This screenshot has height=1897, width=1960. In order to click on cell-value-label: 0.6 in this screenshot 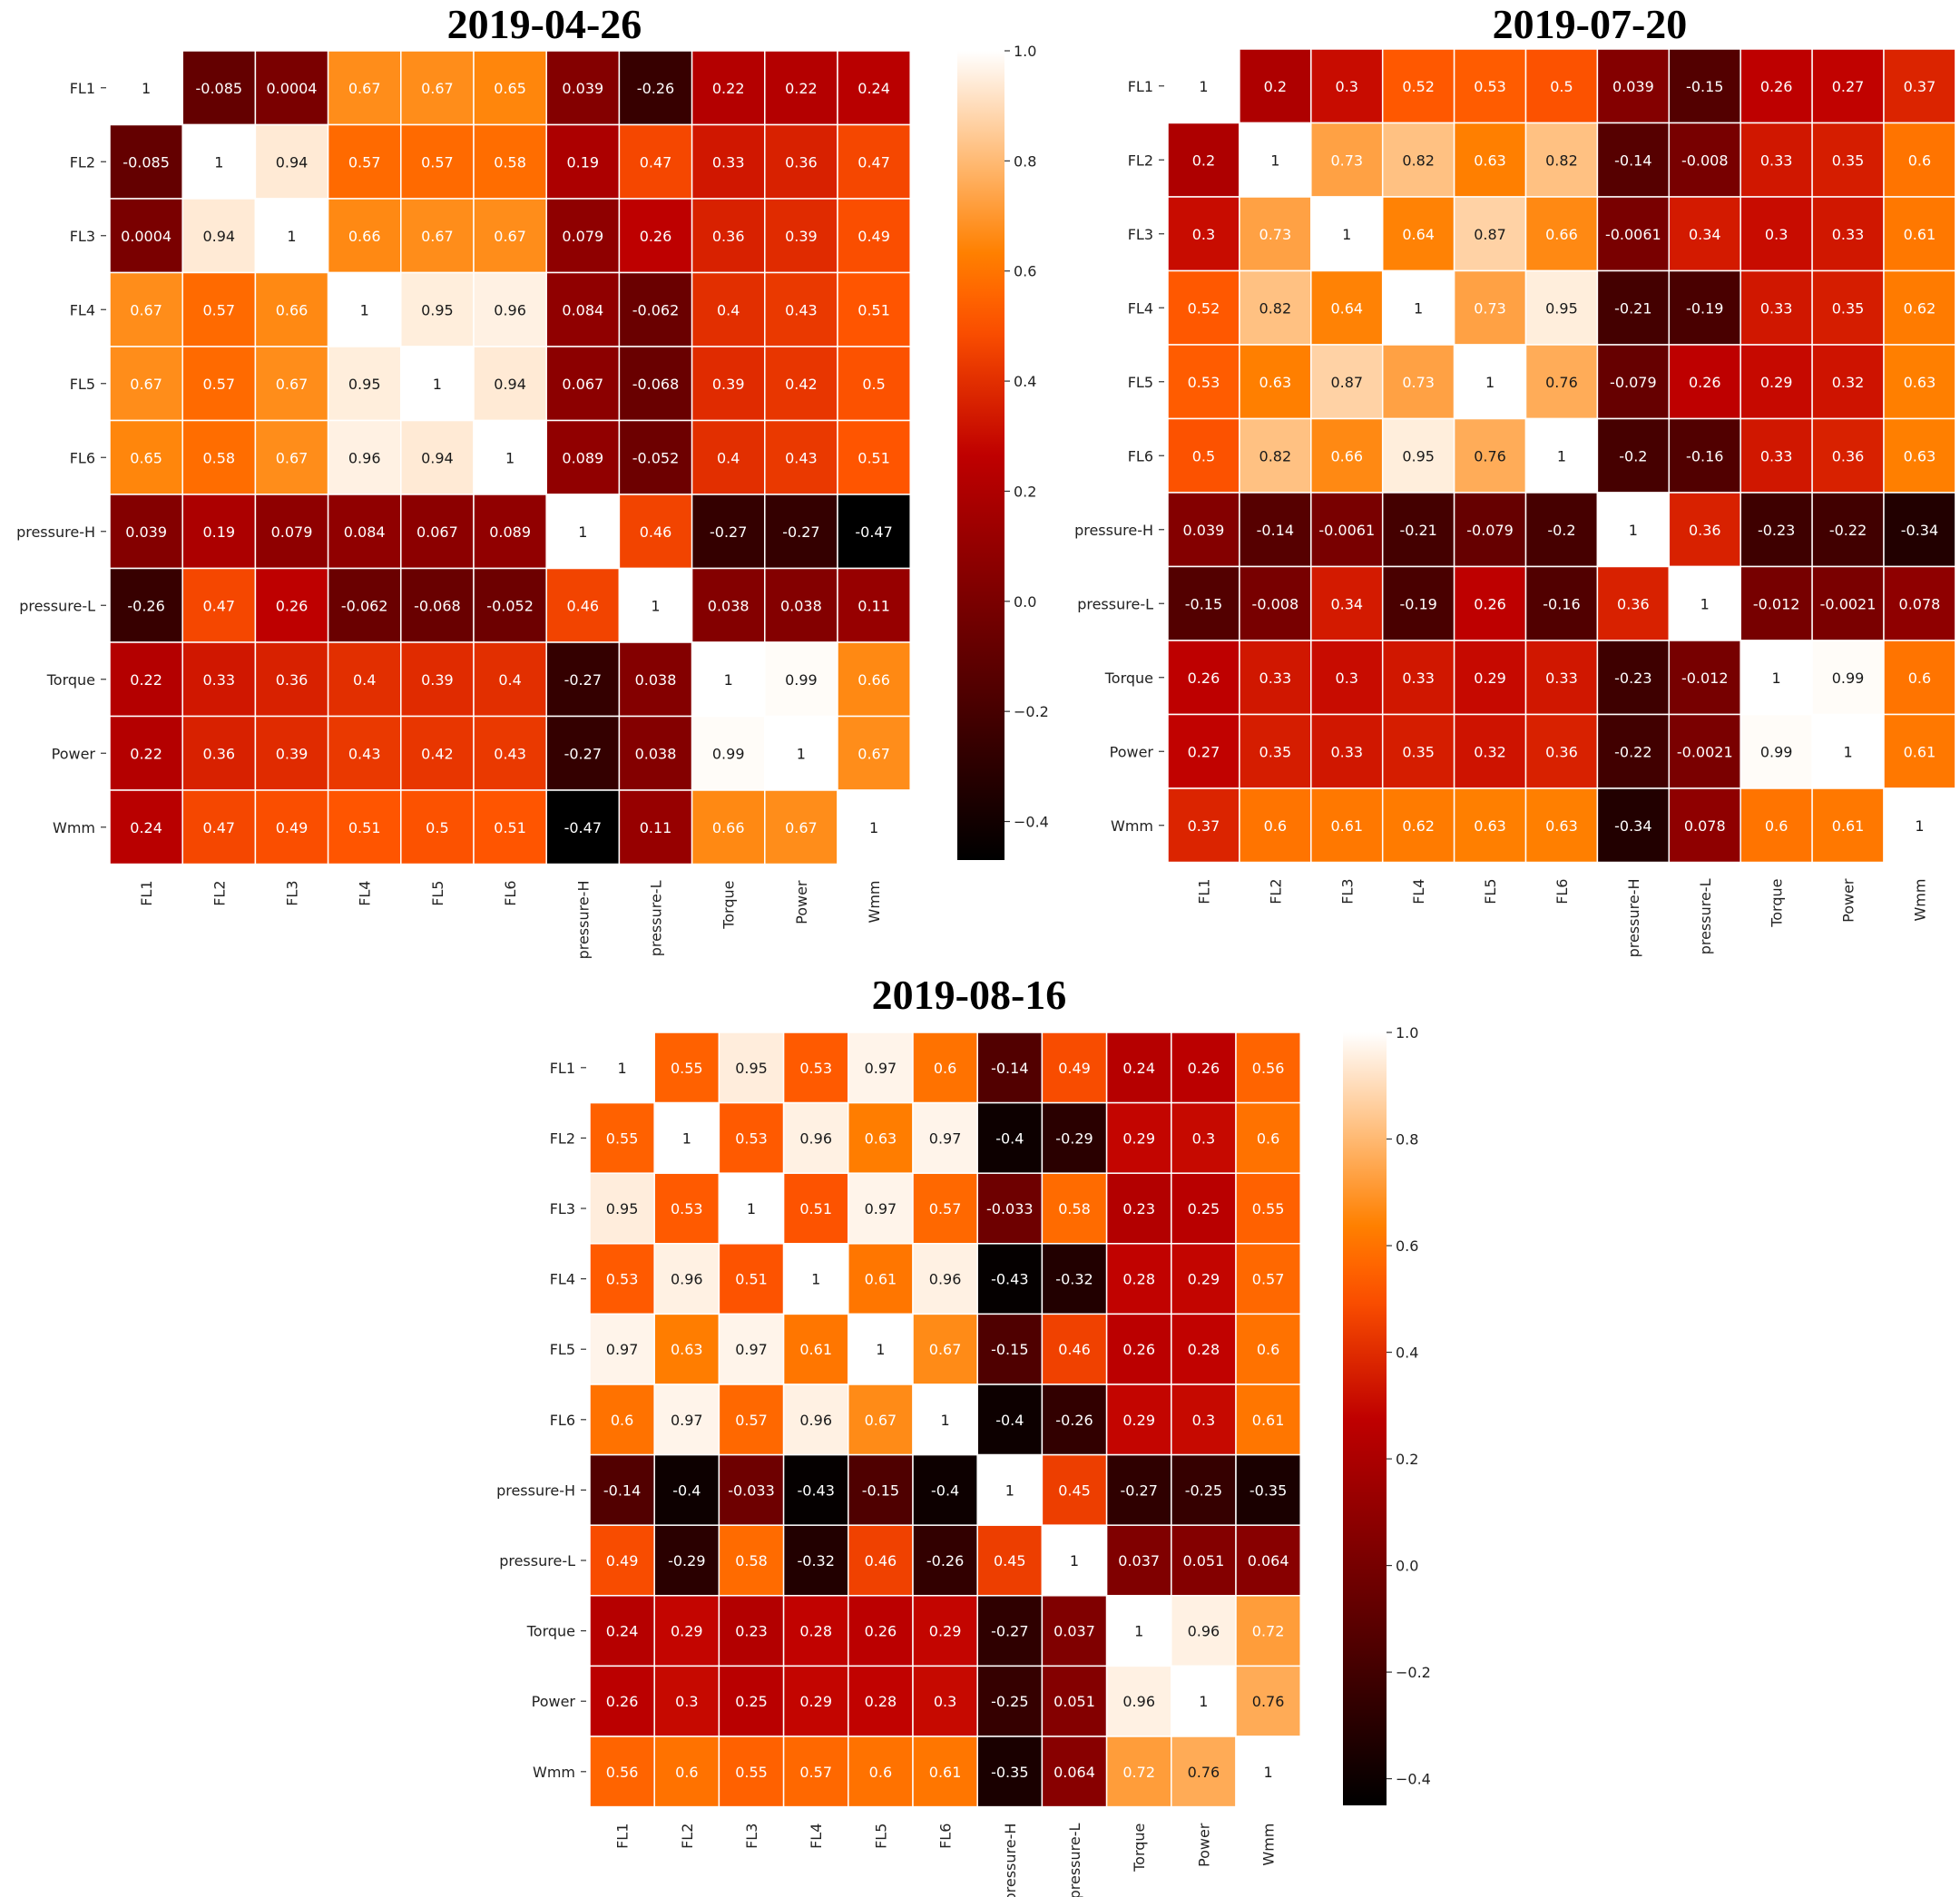, I will do `click(1919, 678)`.